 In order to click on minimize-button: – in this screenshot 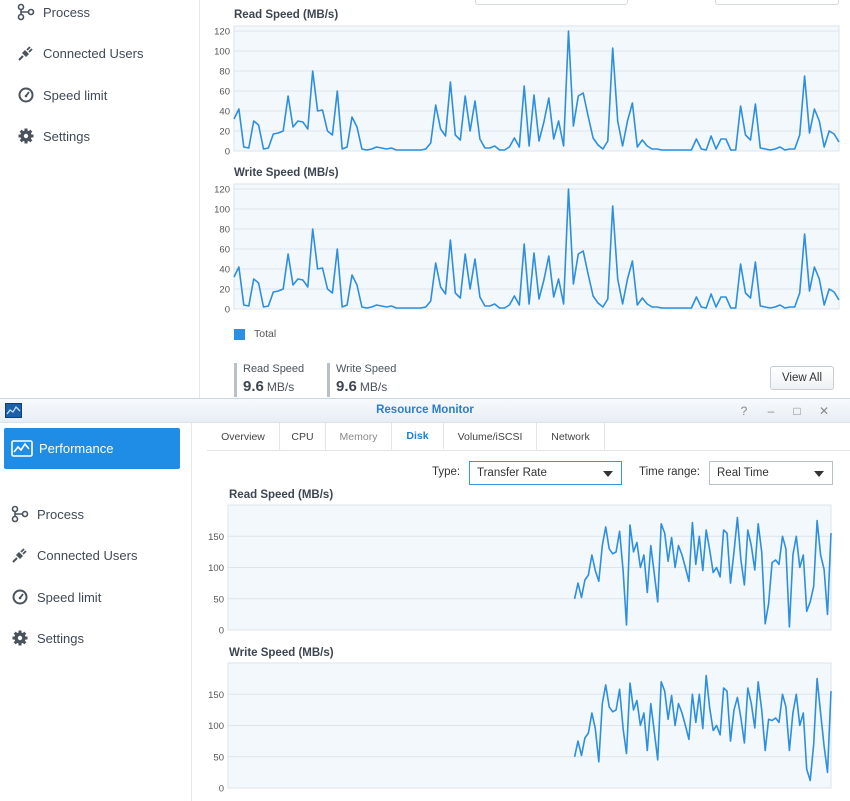, I will do `click(771, 411)`.